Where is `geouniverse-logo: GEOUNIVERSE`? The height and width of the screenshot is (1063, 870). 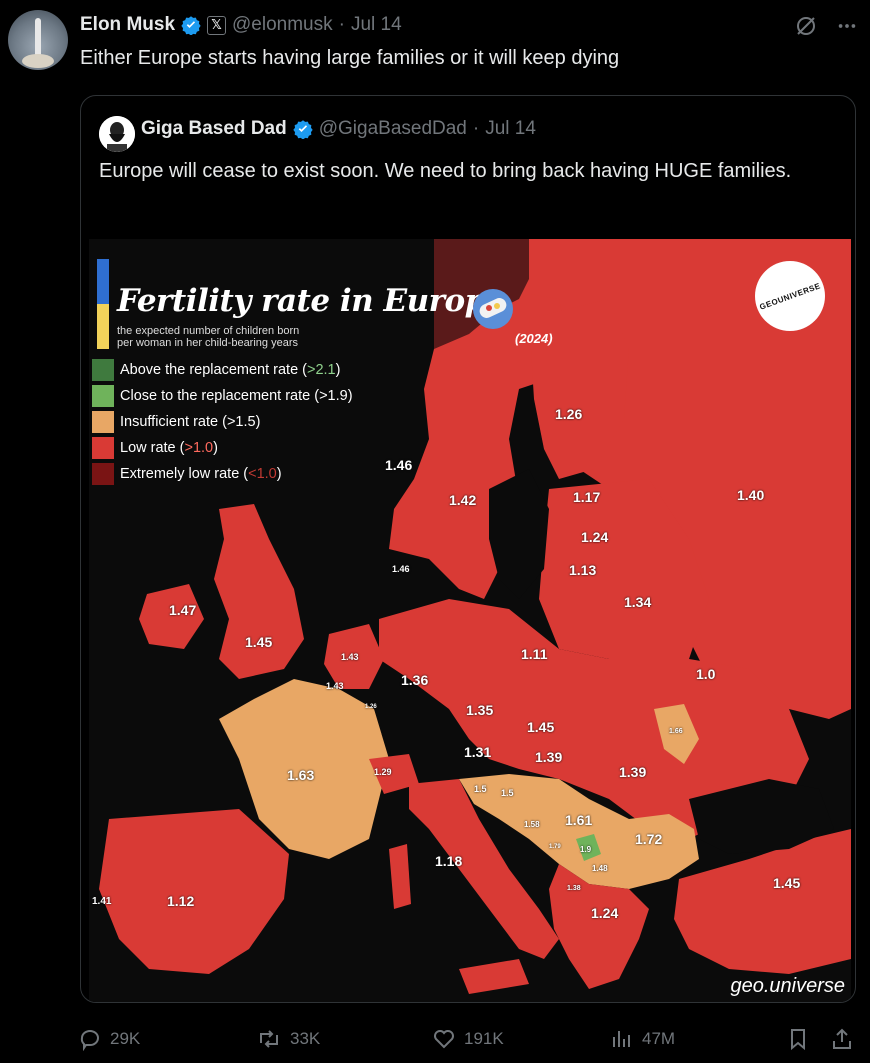 geouniverse-logo: GEOUNIVERSE is located at coordinates (790, 296).